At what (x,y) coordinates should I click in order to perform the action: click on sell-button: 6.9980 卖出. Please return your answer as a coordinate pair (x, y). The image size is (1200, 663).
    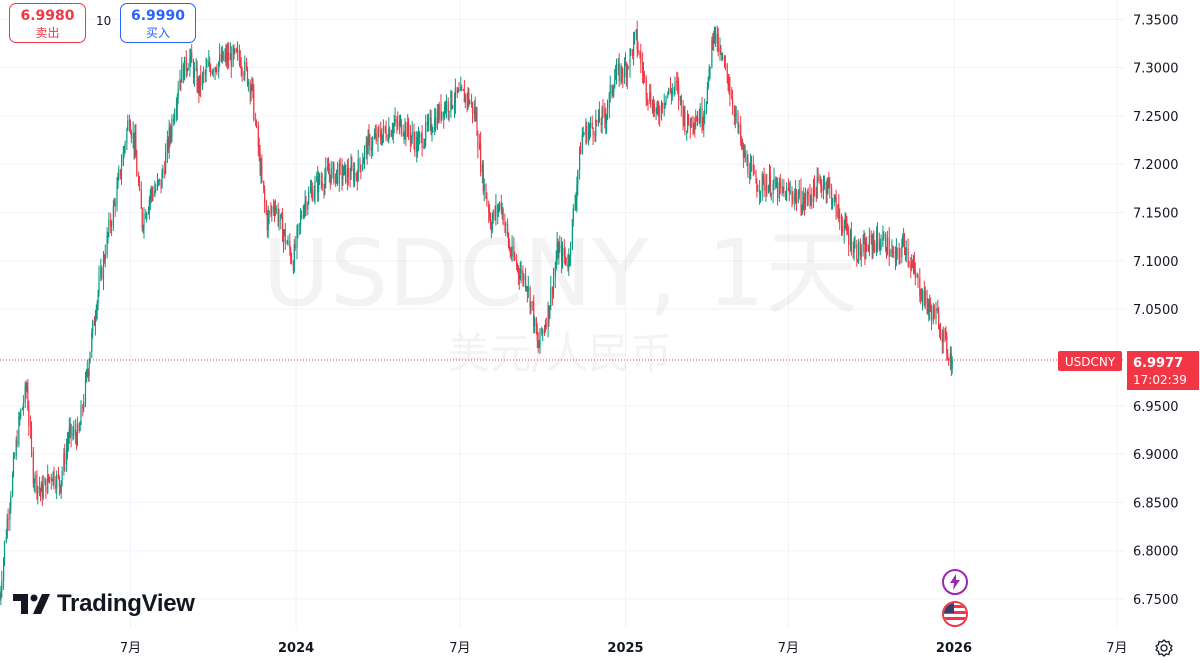
    Looking at the image, I should click on (47, 23).